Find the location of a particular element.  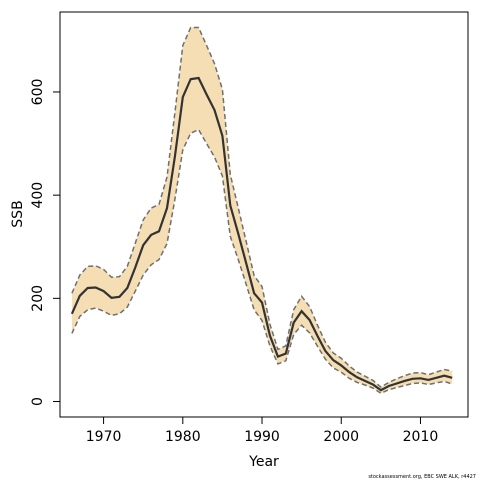

y-tick-label: 200 is located at coordinates (38, 298).